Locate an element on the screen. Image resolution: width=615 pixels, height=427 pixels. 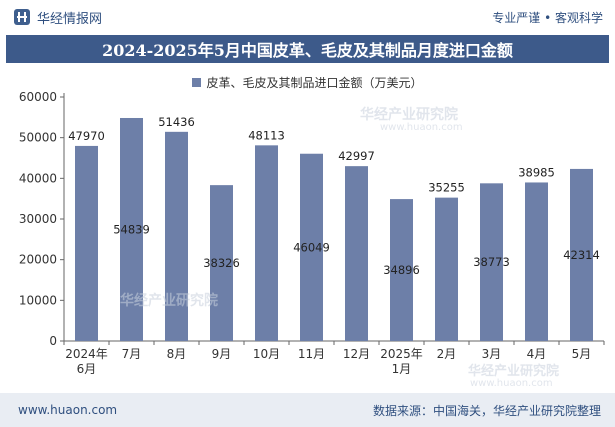
brand-logo-icon is located at coordinates (22, 17).